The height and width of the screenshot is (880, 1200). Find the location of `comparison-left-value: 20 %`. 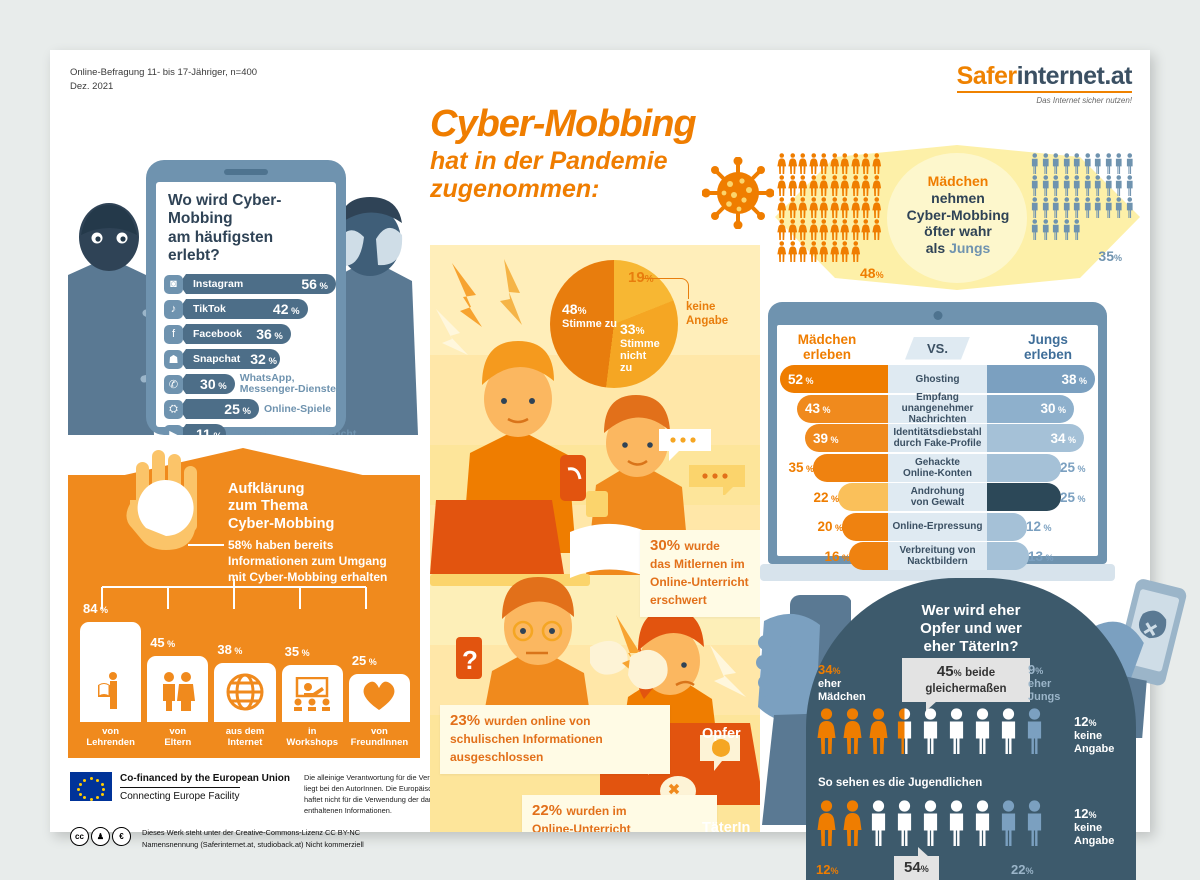

comparison-left-value: 20 % is located at coordinates (830, 526).